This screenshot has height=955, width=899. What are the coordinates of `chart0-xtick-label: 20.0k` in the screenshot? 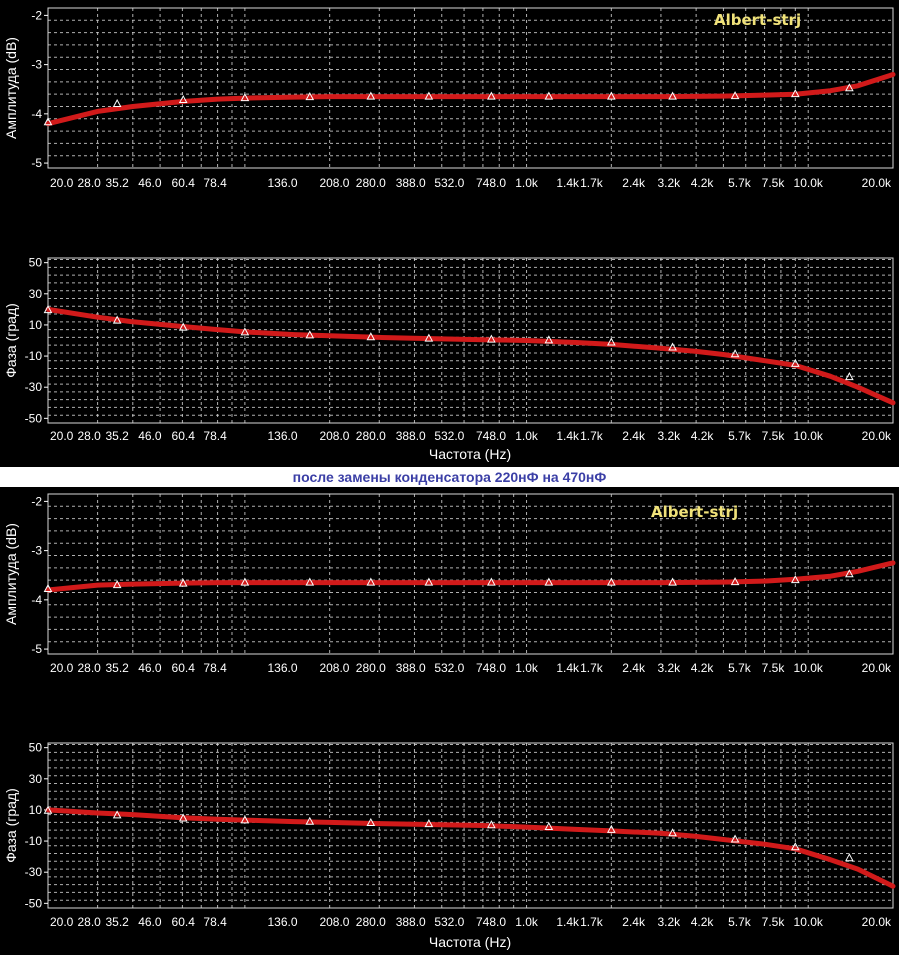 It's located at (877, 183).